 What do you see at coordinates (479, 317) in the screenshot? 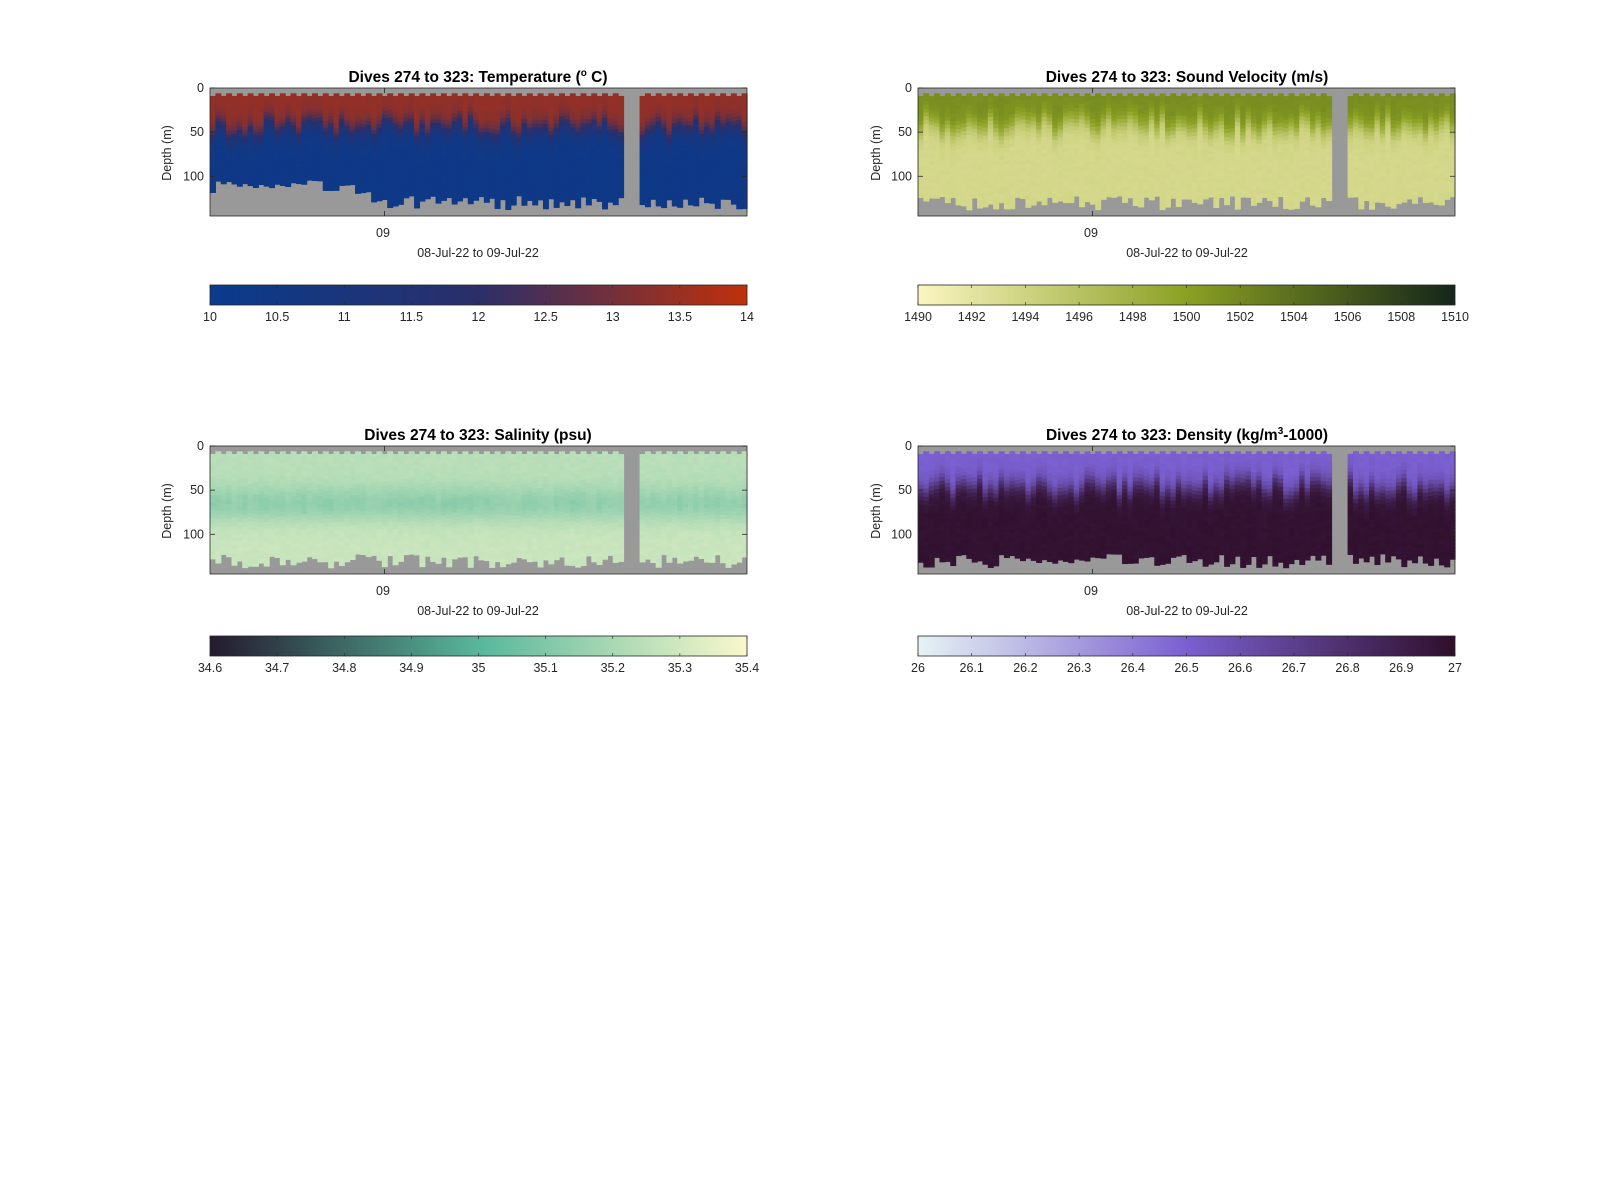
I see `colorbar-tick-label: 12` at bounding box center [479, 317].